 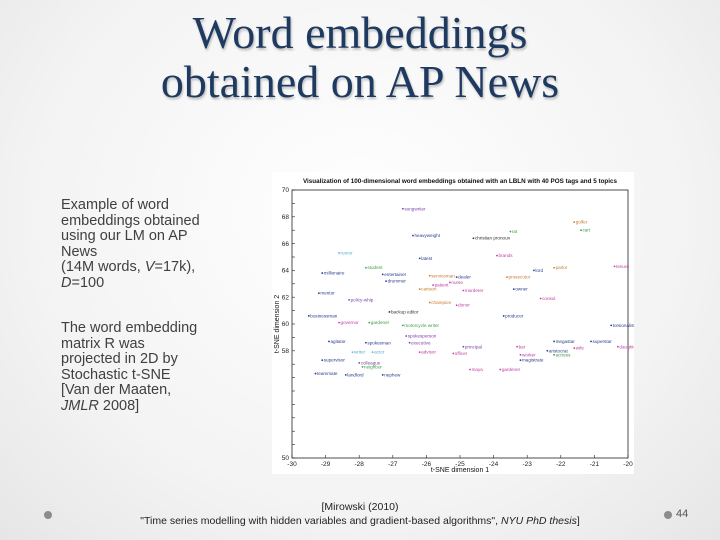 What do you see at coordinates (115, 205) in the screenshot?
I see `description-line: Example of word` at bounding box center [115, 205].